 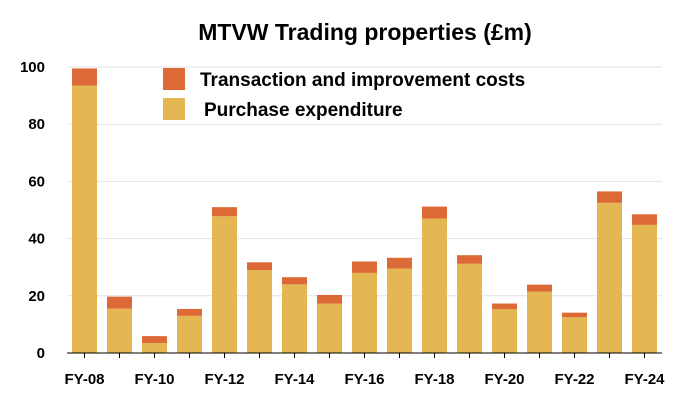 What do you see at coordinates (36, 296) in the screenshot?
I see `y-tick-label: 20` at bounding box center [36, 296].